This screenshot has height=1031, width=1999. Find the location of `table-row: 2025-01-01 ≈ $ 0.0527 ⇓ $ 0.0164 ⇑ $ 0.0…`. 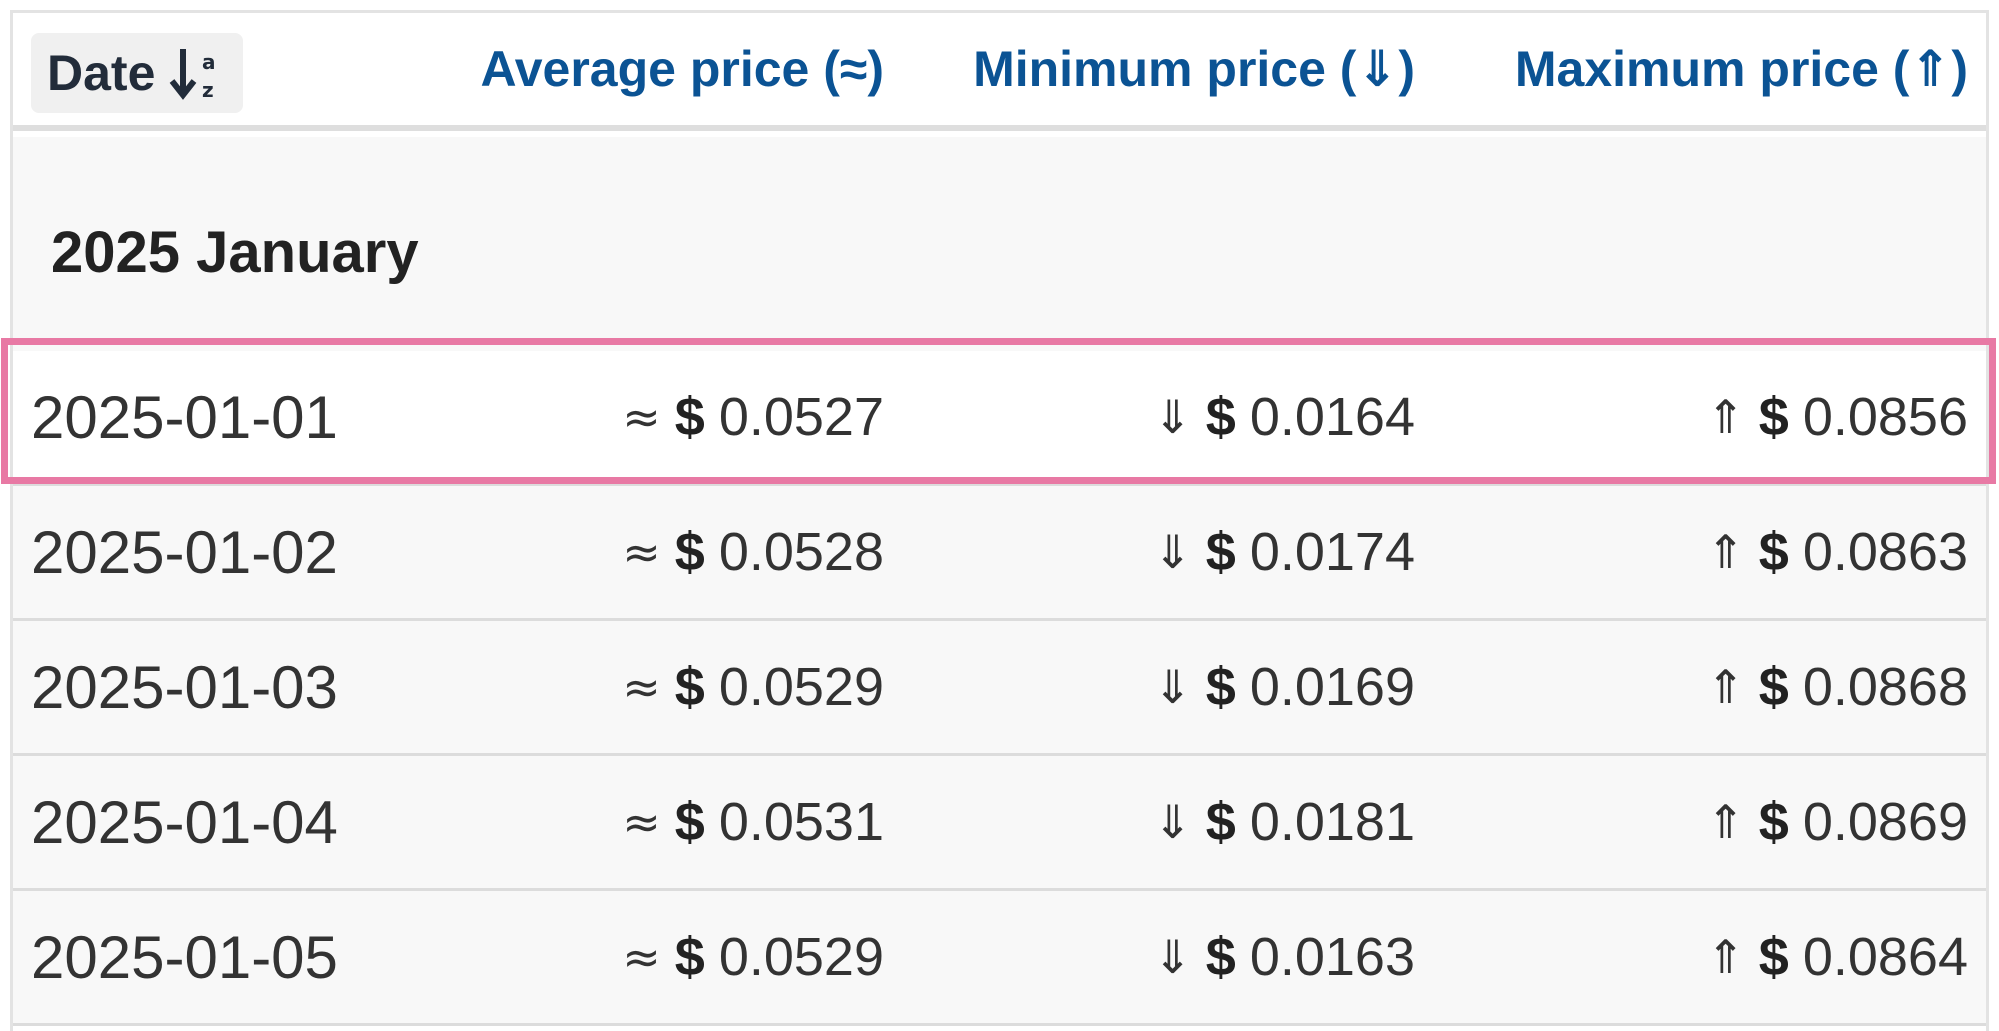

table-row: 2025-01-01 ≈ $ 0.0527 ⇓ $ 0.0164 ⇑ $ 0.0… is located at coordinates (999, 418).